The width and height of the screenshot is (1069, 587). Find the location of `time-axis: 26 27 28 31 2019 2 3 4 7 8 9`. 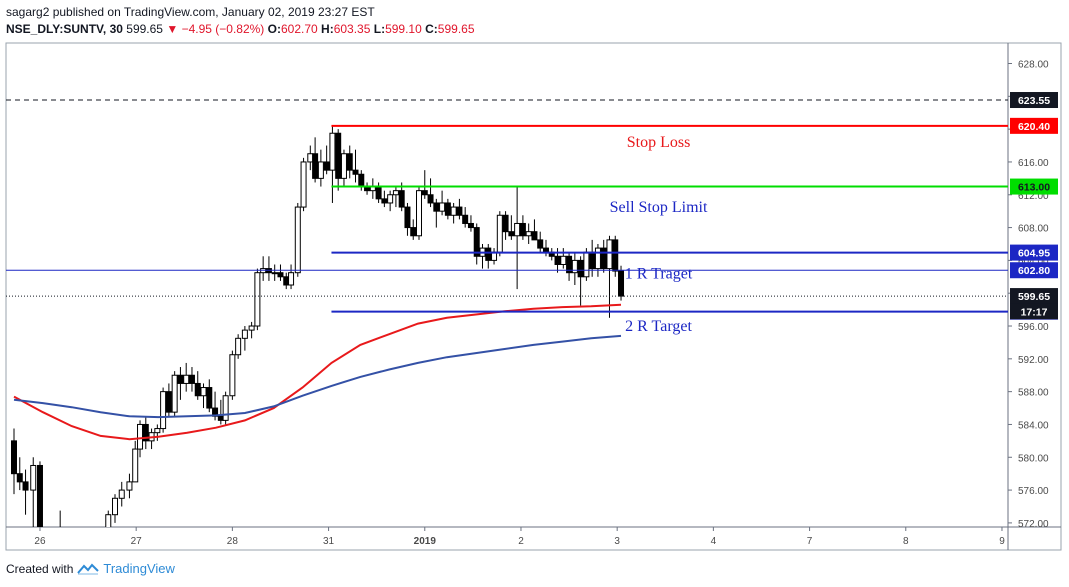

time-axis: 26 27 28 31 2019 2 3 4 7 8 9 is located at coordinates (519, 537).